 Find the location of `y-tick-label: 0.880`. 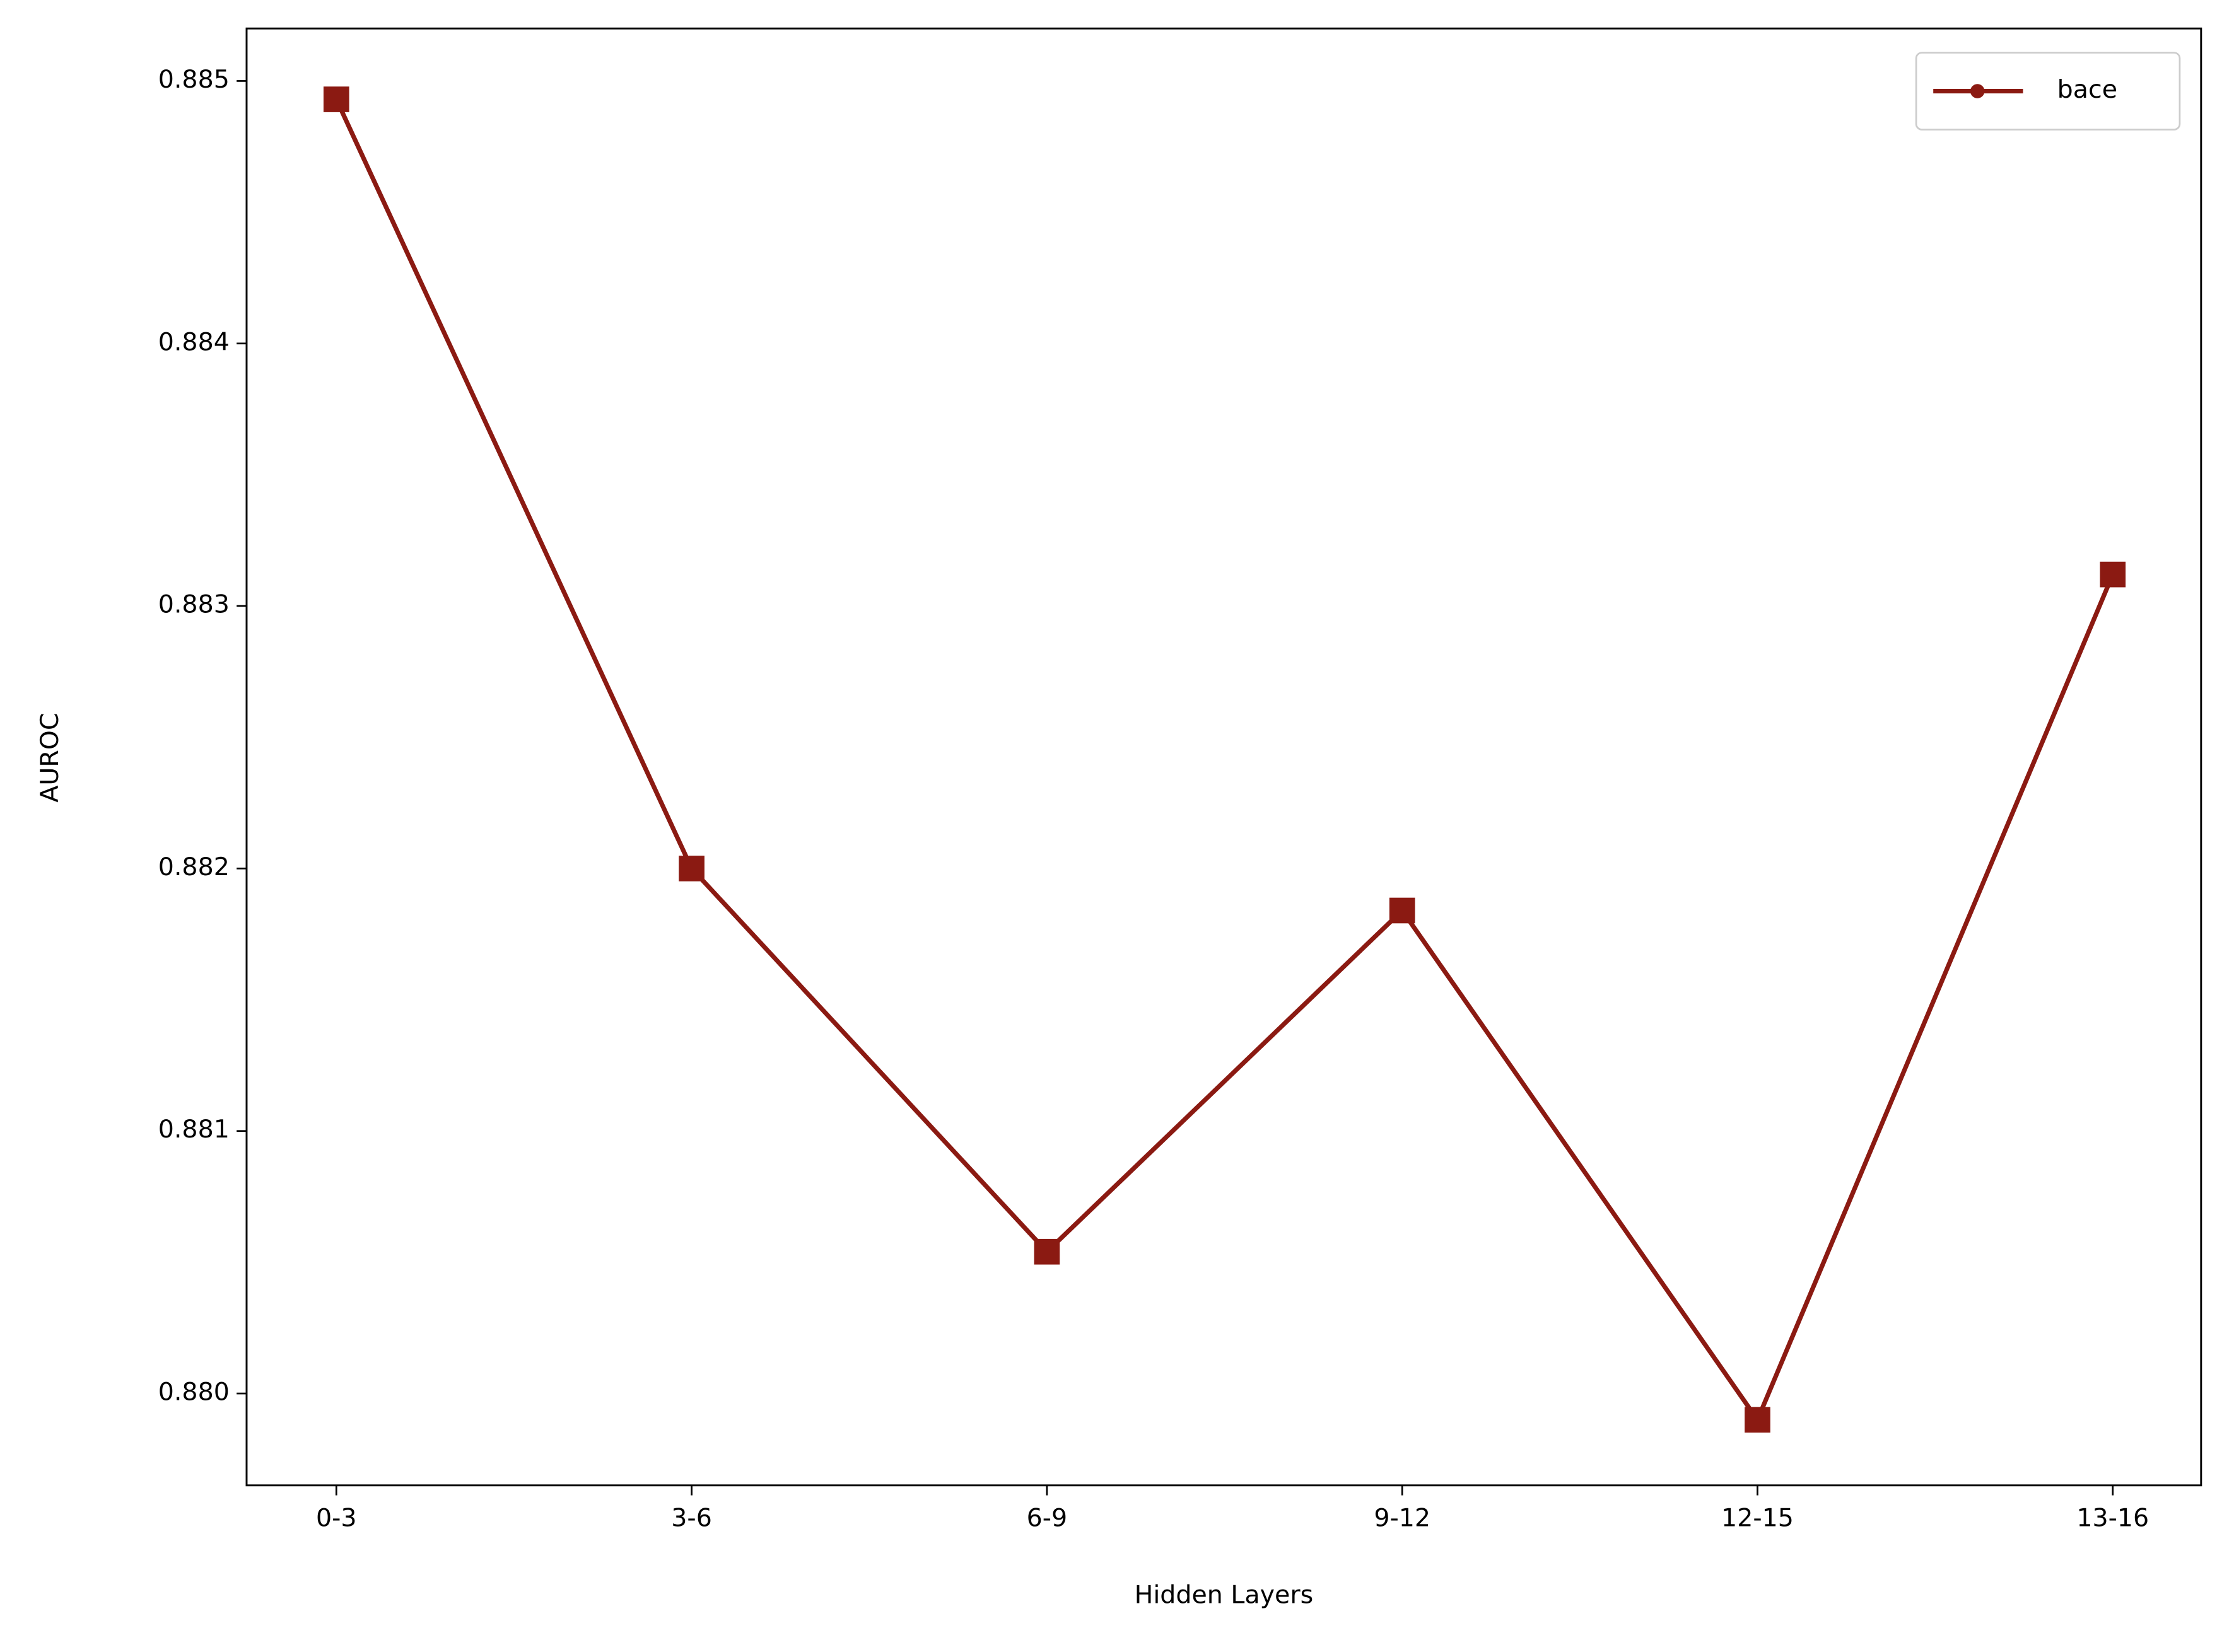

y-tick-label: 0.880 is located at coordinates (194, 1392).